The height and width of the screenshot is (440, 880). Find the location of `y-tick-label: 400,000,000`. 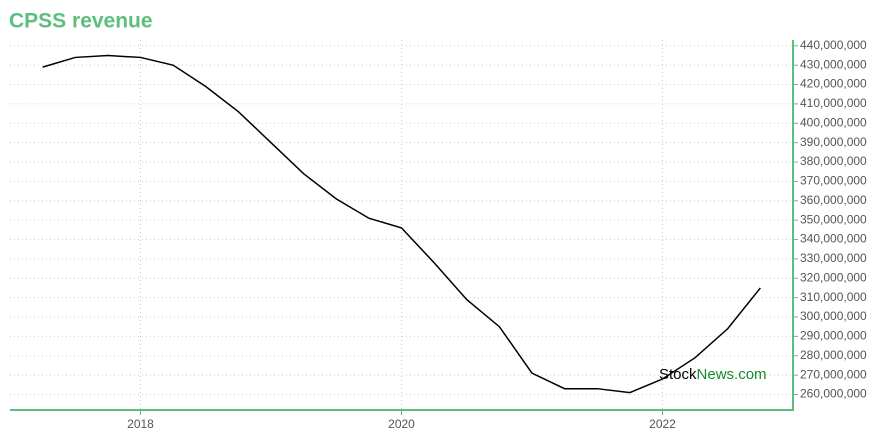

y-tick-label: 400,000,000 is located at coordinates (833, 122).